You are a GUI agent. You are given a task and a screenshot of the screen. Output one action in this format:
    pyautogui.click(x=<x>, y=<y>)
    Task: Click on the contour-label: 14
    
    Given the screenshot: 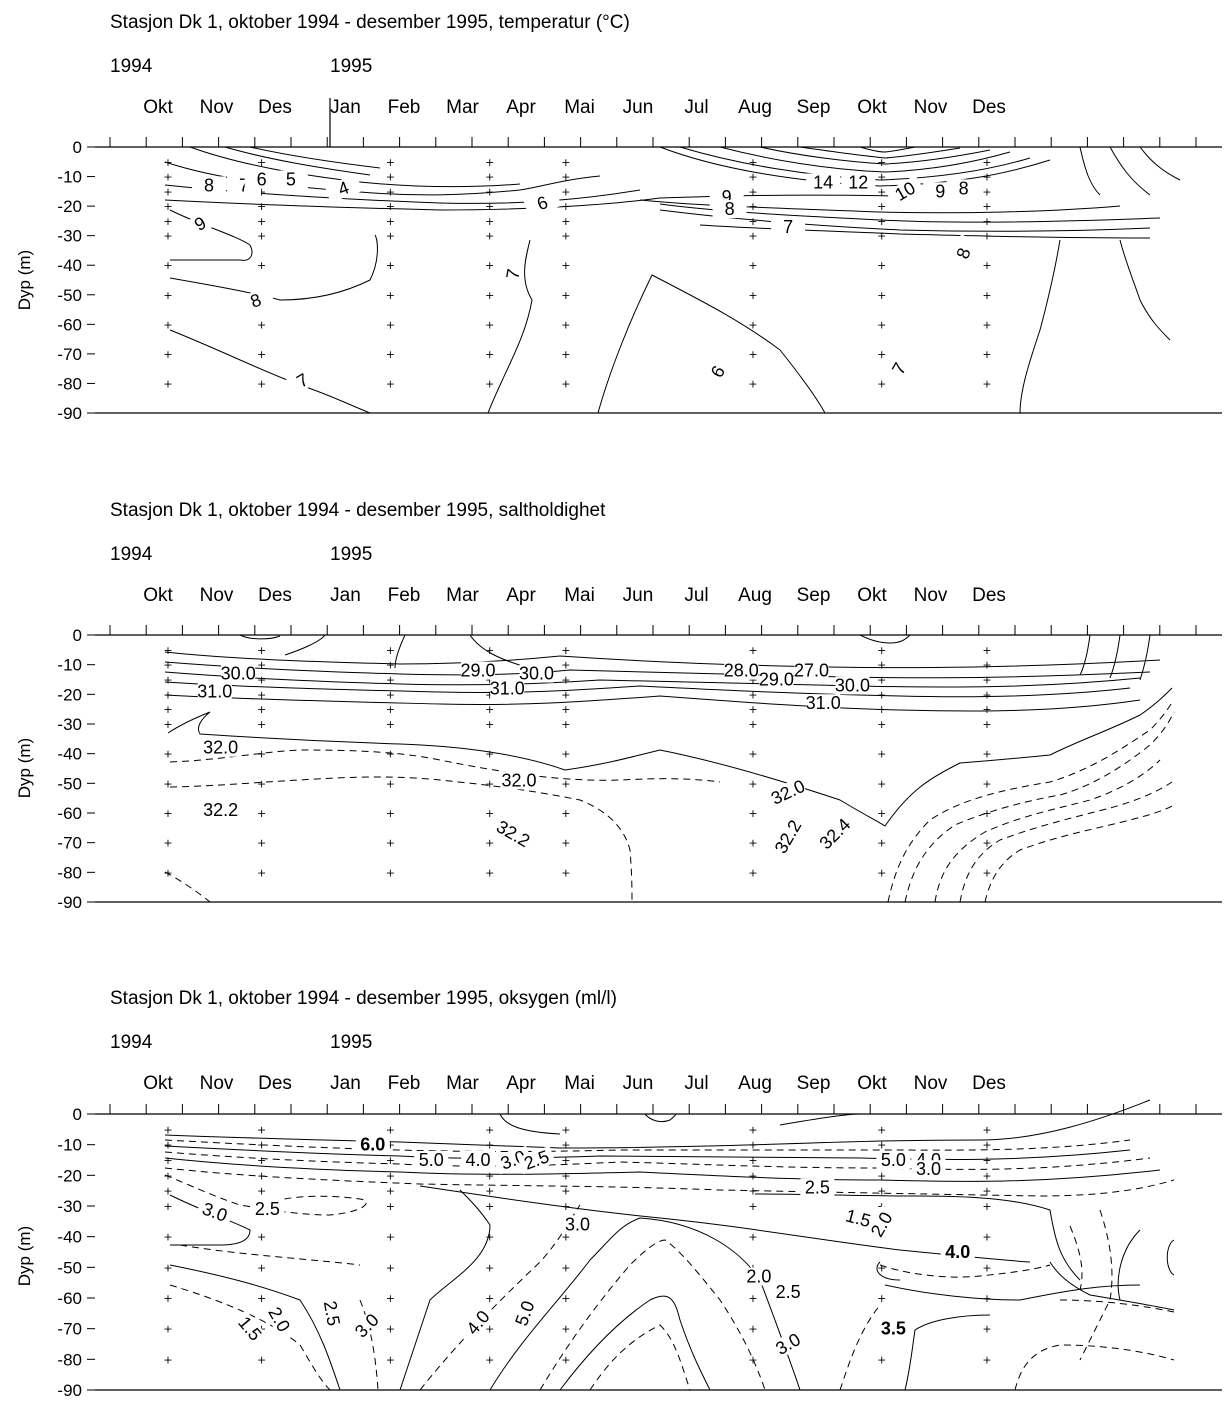 What is the action you would take?
    pyautogui.click(x=823, y=182)
    